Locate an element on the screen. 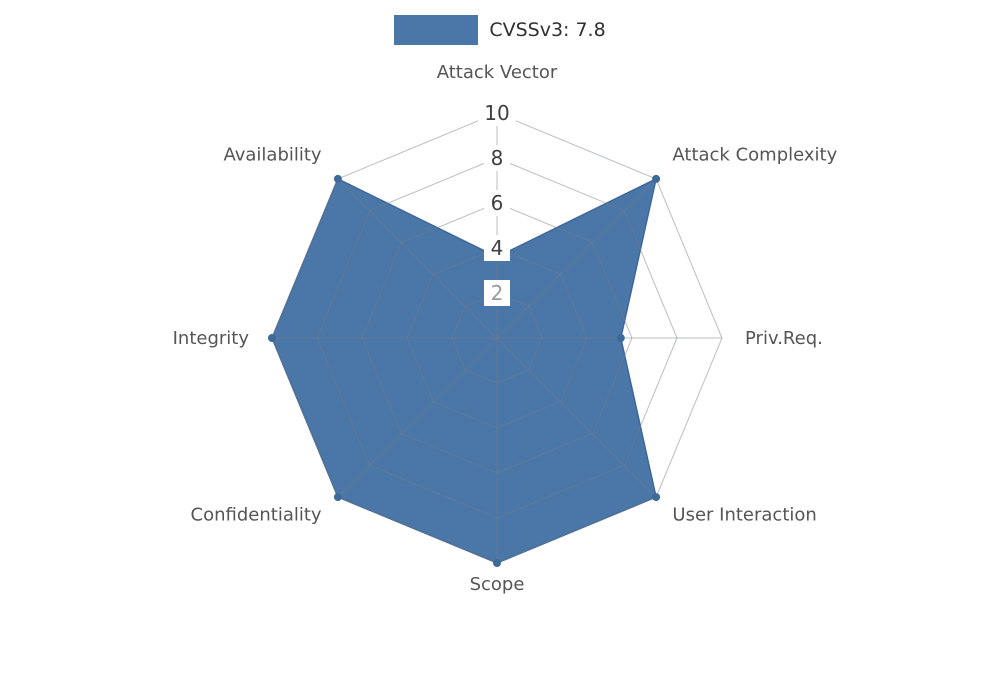  radar-tick-label: 4 is located at coordinates (497, 248).